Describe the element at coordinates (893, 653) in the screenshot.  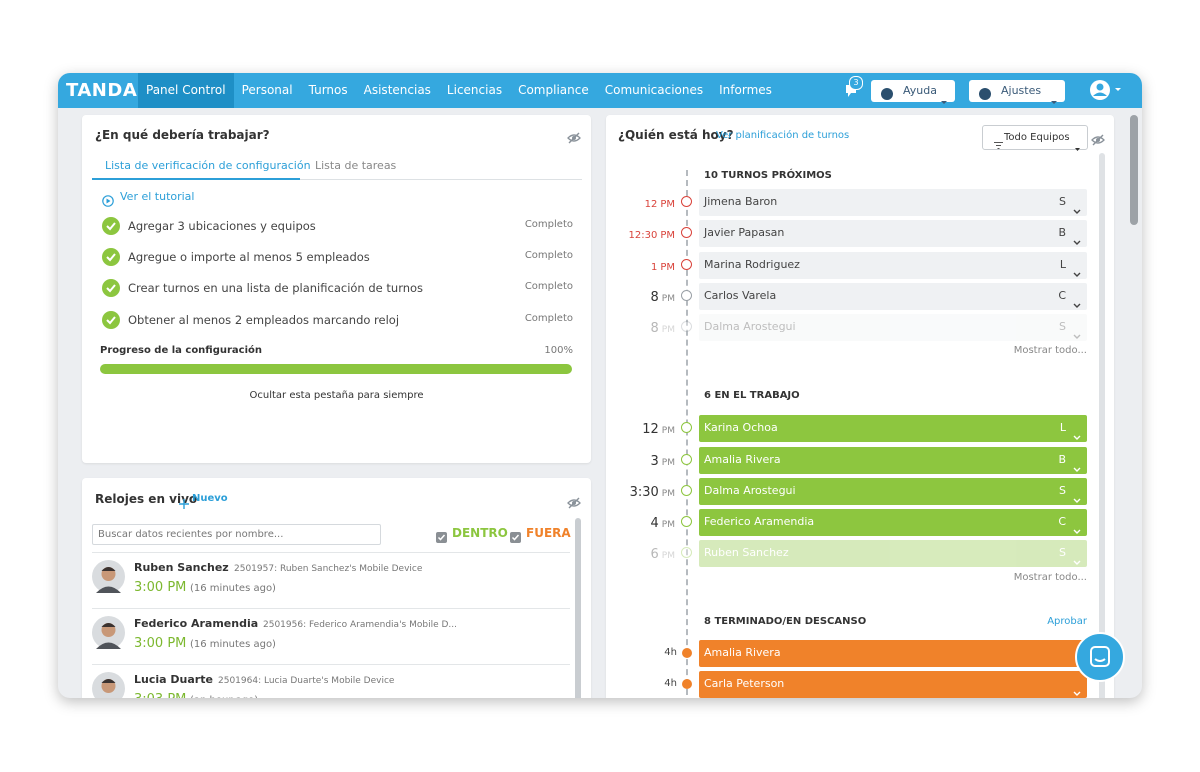
I see `shift-row: Amalia Rivera` at that location.